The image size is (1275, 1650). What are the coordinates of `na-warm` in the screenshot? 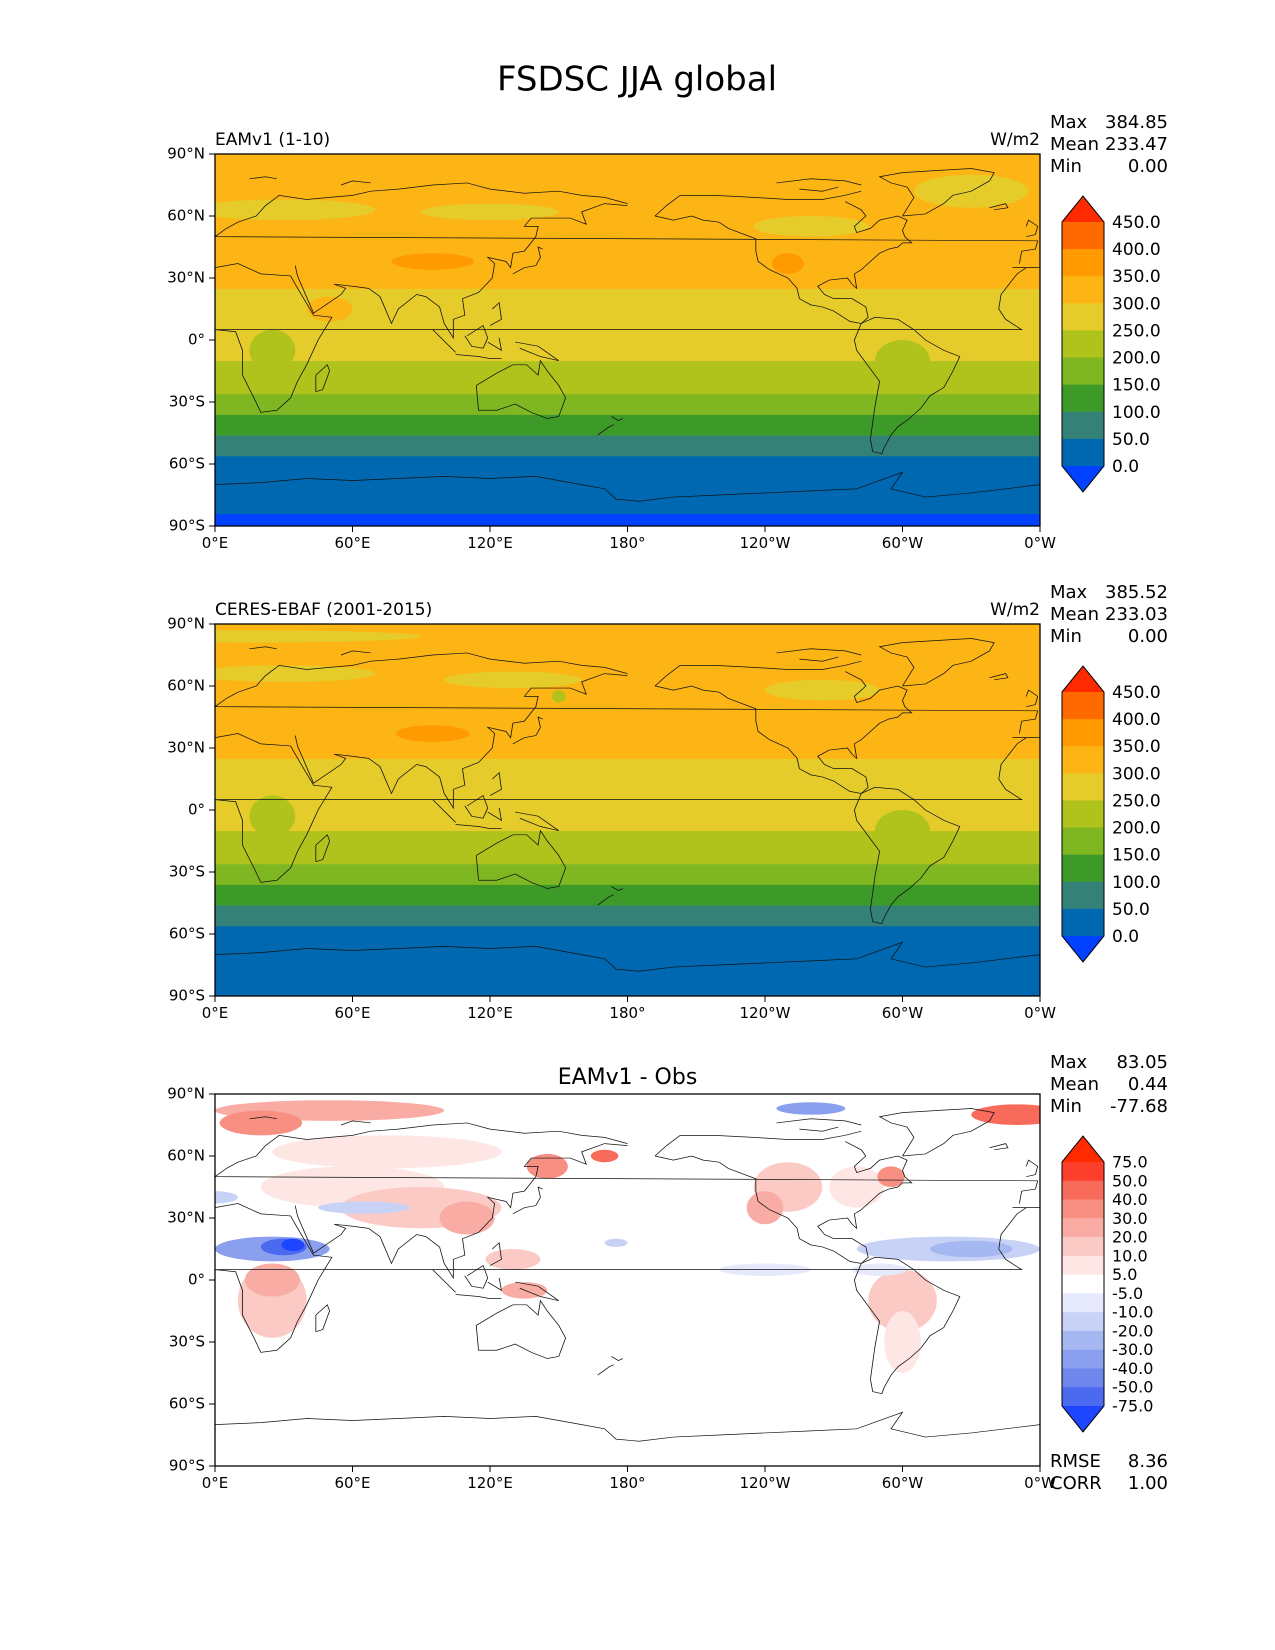 It's located at (857, 1187).